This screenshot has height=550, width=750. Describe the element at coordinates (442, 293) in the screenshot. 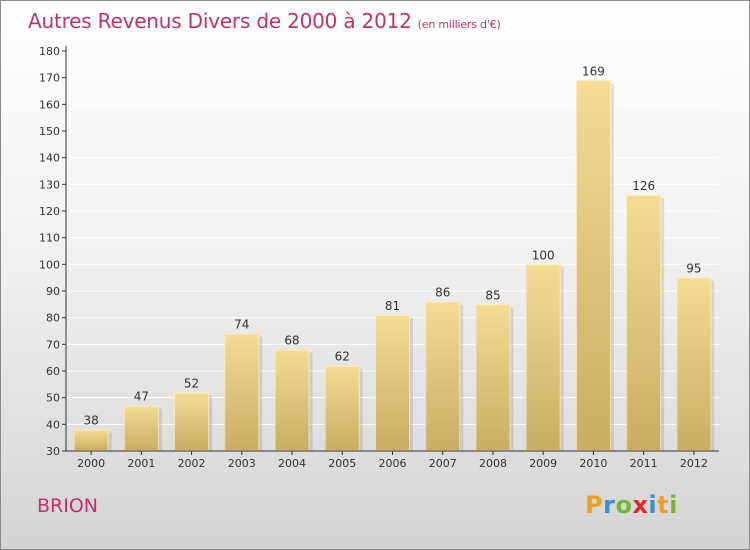

I see `data-label: 86` at that location.